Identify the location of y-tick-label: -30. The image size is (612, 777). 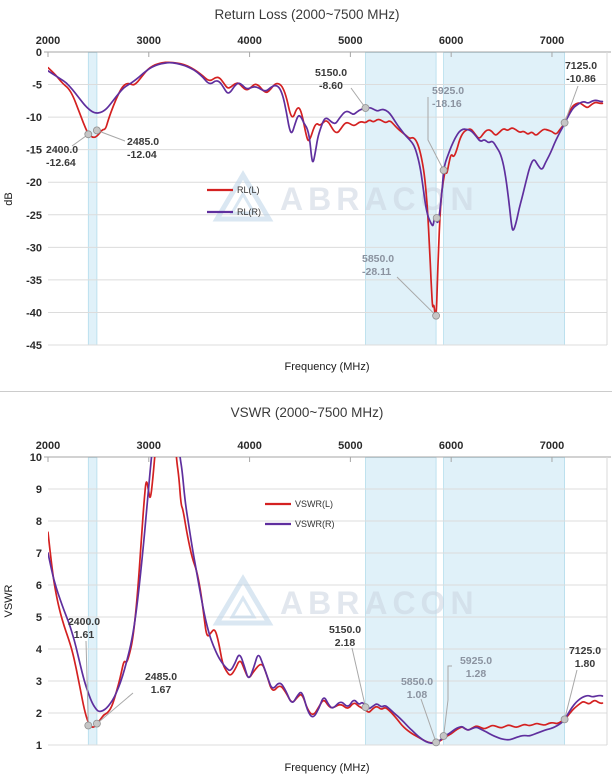
(34, 248).